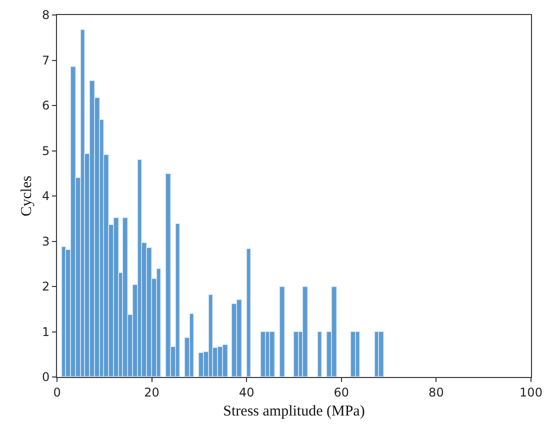  Describe the element at coordinates (46, 196) in the screenshot. I see `y-tick-label: 4` at that location.